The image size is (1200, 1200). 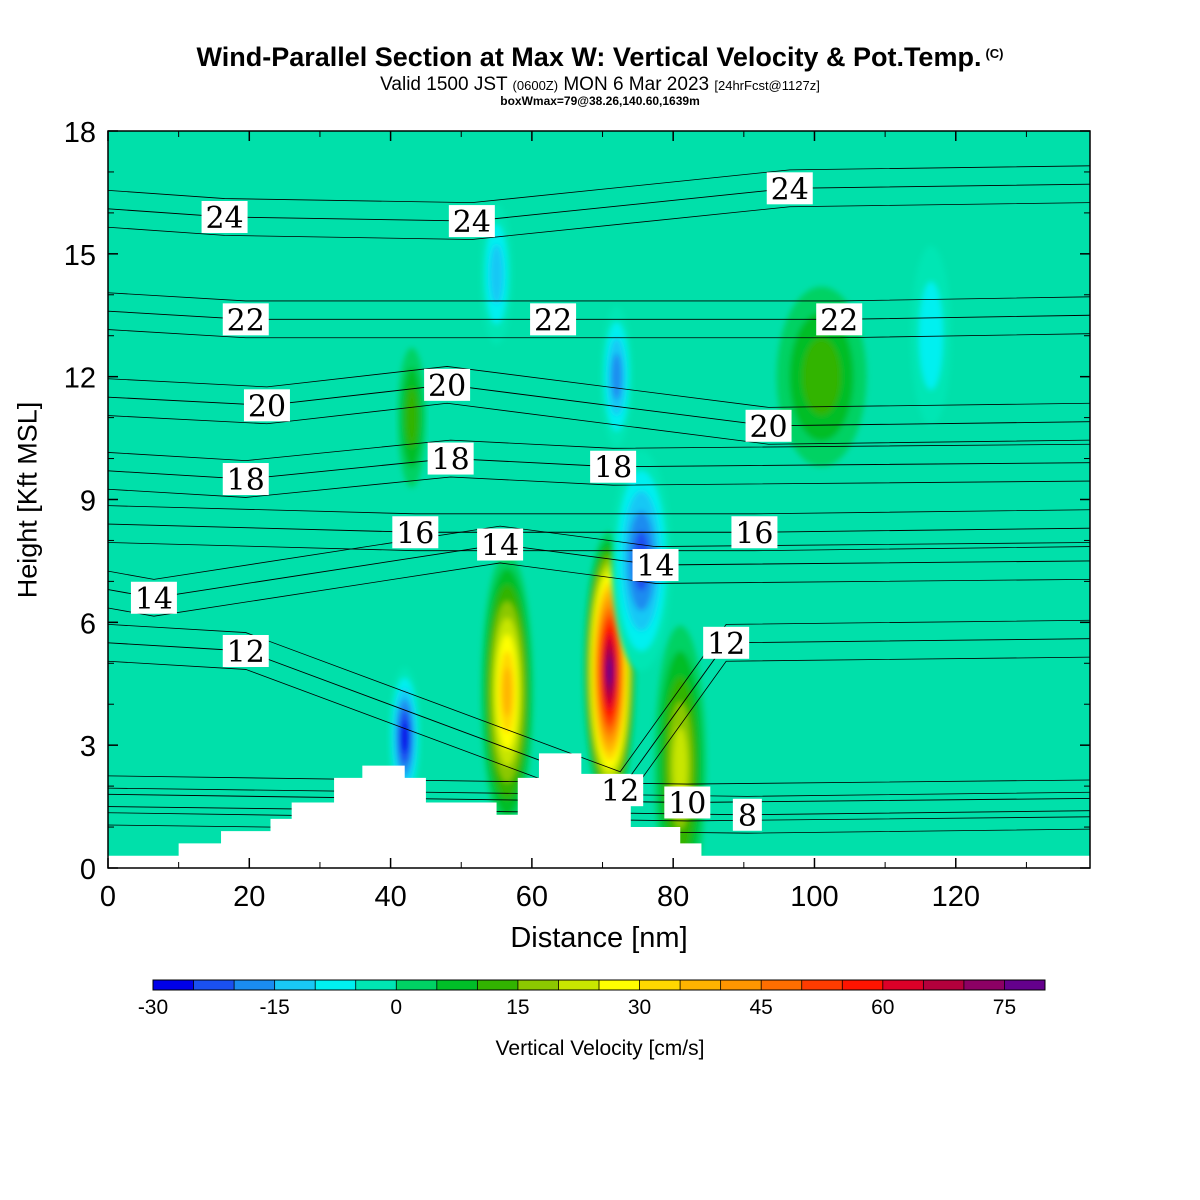 What do you see at coordinates (600, 1048) in the screenshot?
I see `colorbar-label: Vertical Velocity [cm/s]` at bounding box center [600, 1048].